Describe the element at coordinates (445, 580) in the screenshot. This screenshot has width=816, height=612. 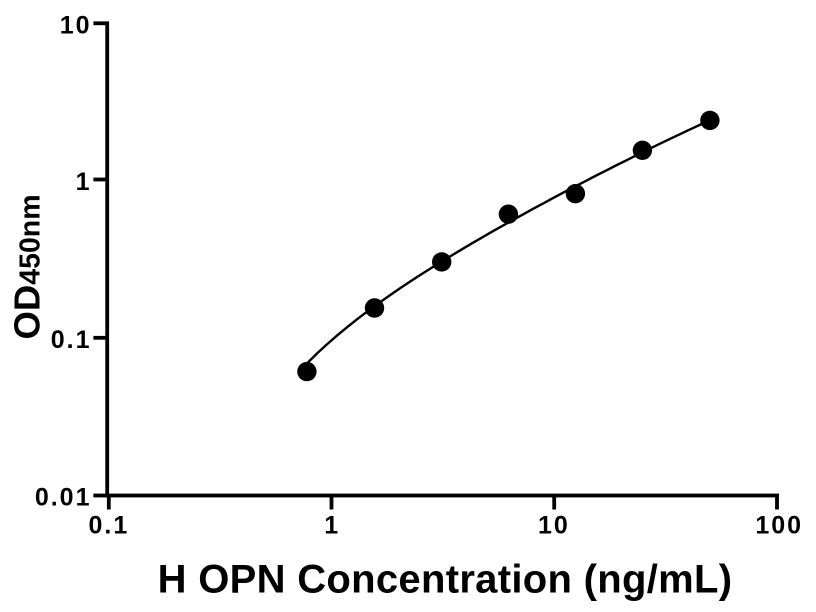
I see `svg-text: H OPN Concentration (ng/mL)` at that location.